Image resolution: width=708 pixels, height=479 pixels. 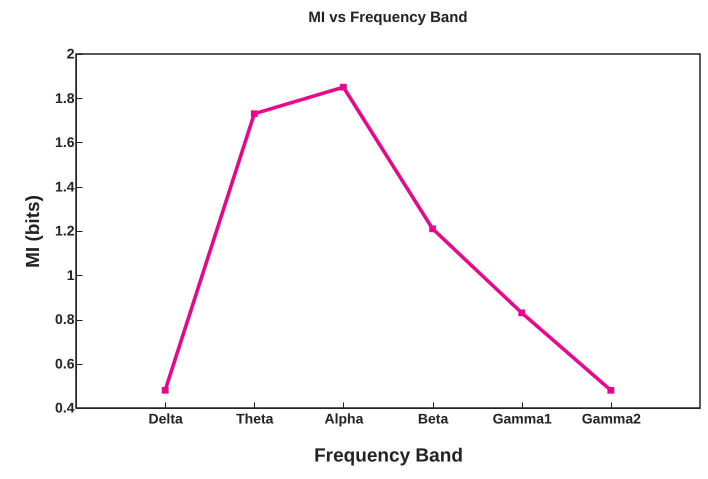 I want to click on chart-title: MI vs Frequency Band, so click(x=388, y=17).